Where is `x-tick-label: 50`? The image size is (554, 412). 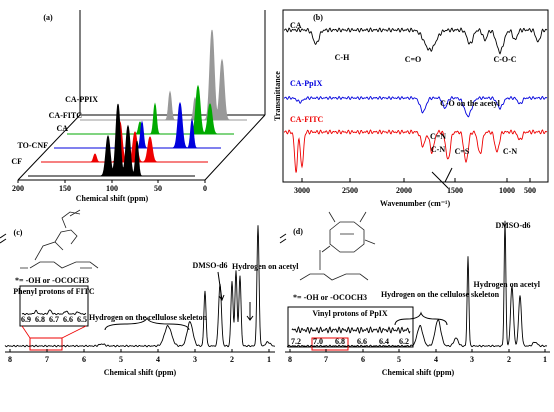 x-tick-label: 50 is located at coordinates (158, 188).